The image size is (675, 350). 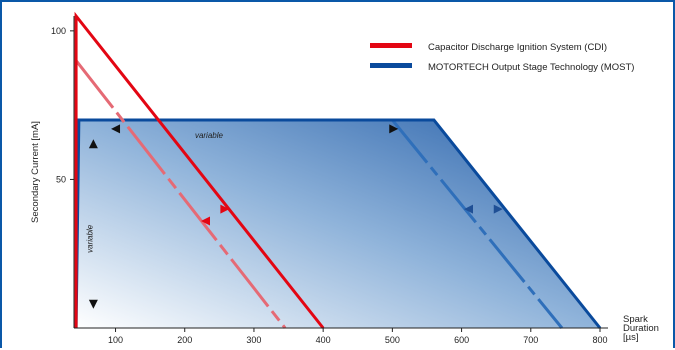 What do you see at coordinates (93, 304) in the screenshot?
I see `arrow-down-icon` at bounding box center [93, 304].